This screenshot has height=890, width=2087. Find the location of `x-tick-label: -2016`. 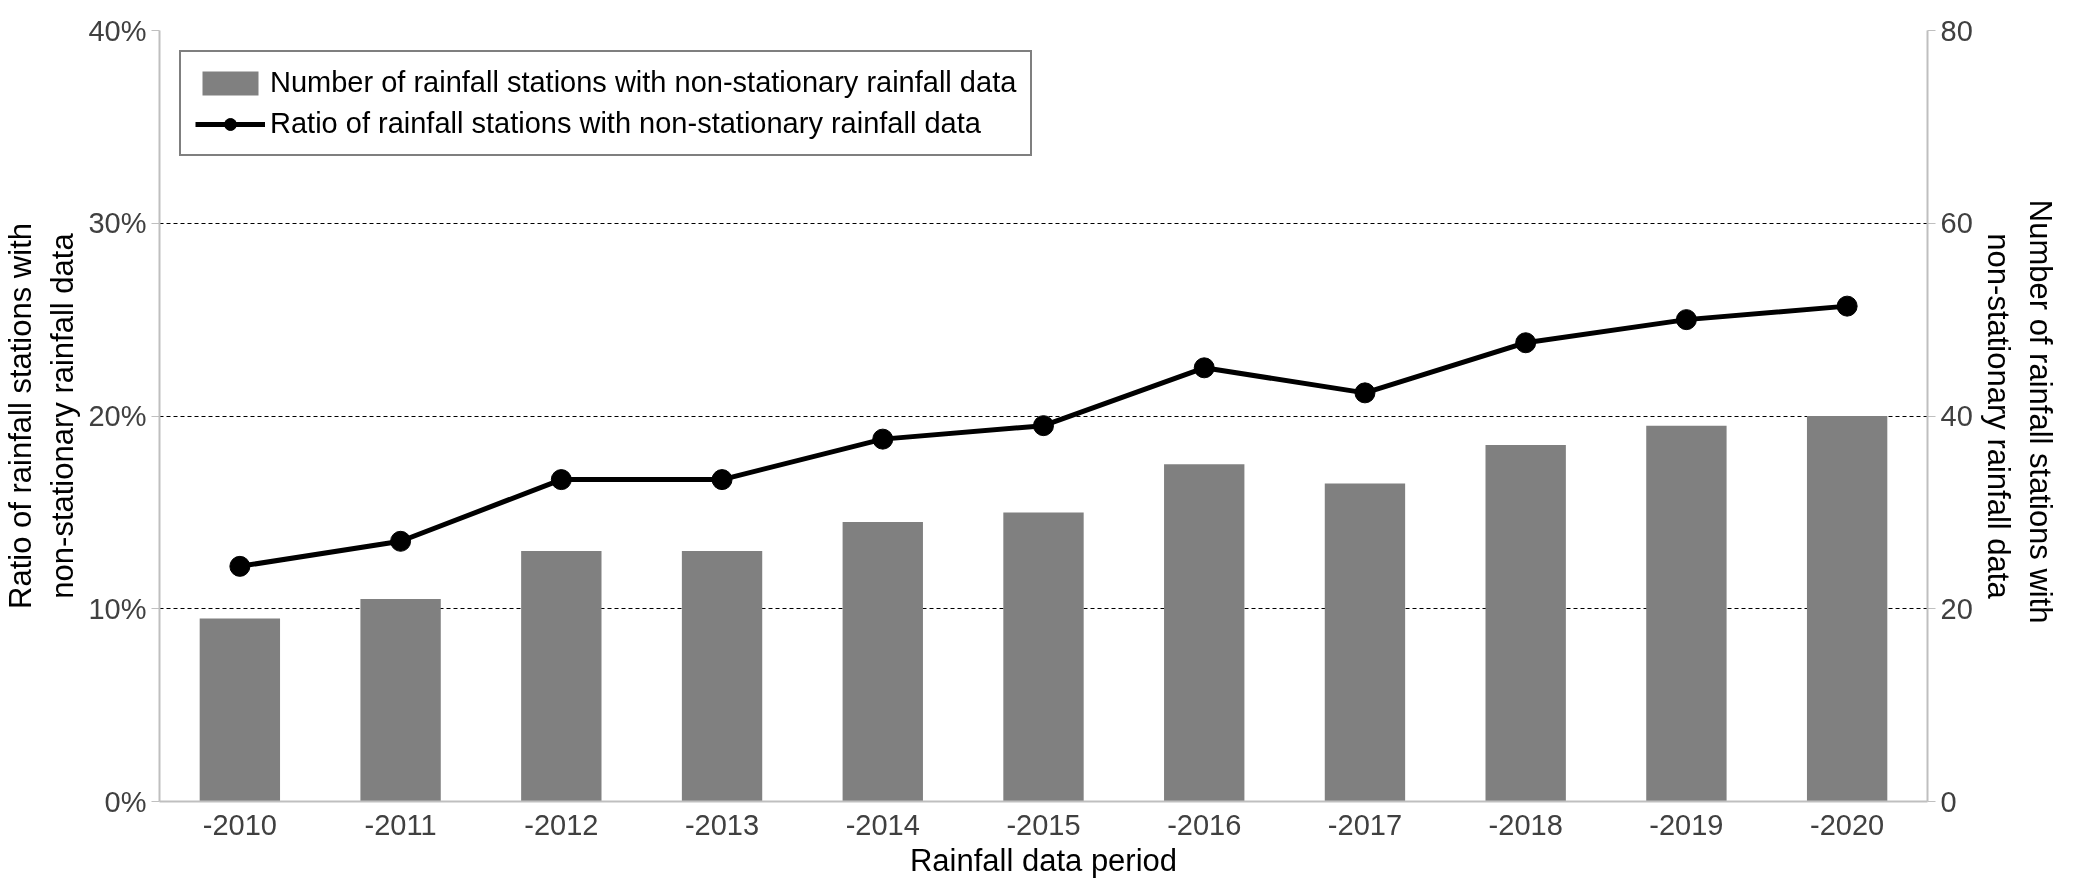

x-tick-label: -2016 is located at coordinates (1204, 824).